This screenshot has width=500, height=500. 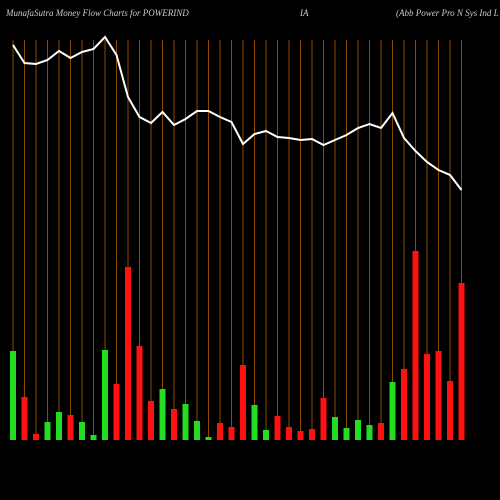 I want to click on chart-subtitle: (Abb Power Pro N Sys Ind L, so click(x=447, y=13).